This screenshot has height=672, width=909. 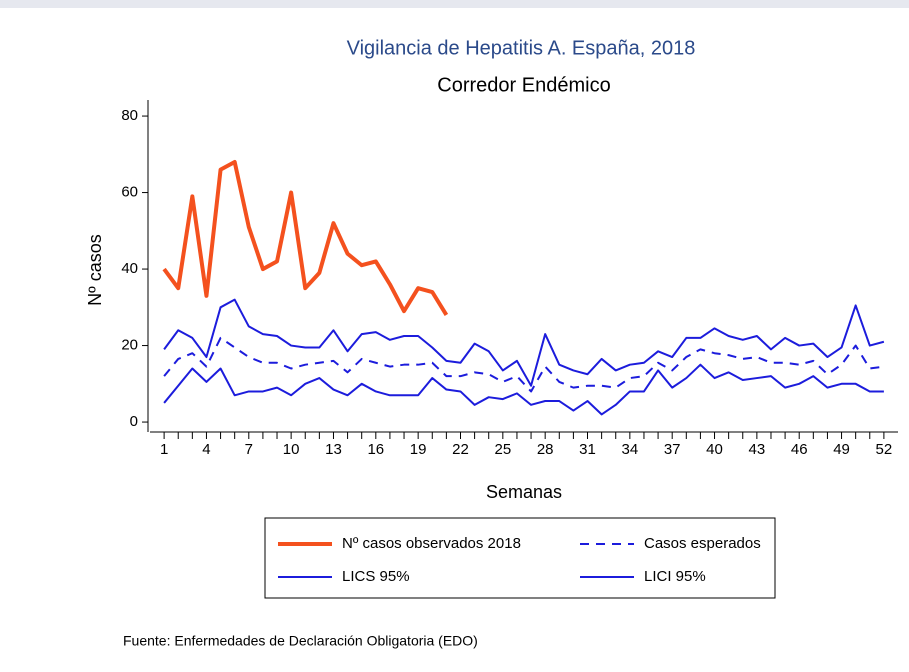 I want to click on x-tick-label: 43, so click(x=757, y=449).